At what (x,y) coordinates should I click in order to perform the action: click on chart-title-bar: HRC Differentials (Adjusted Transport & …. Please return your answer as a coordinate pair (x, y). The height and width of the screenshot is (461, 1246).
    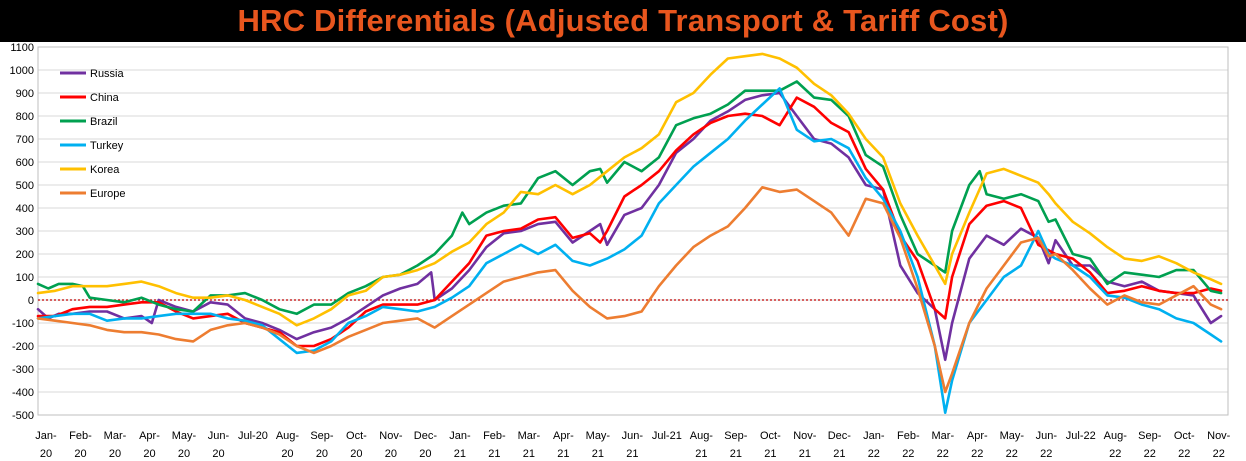
    Looking at the image, I should click on (623, 21).